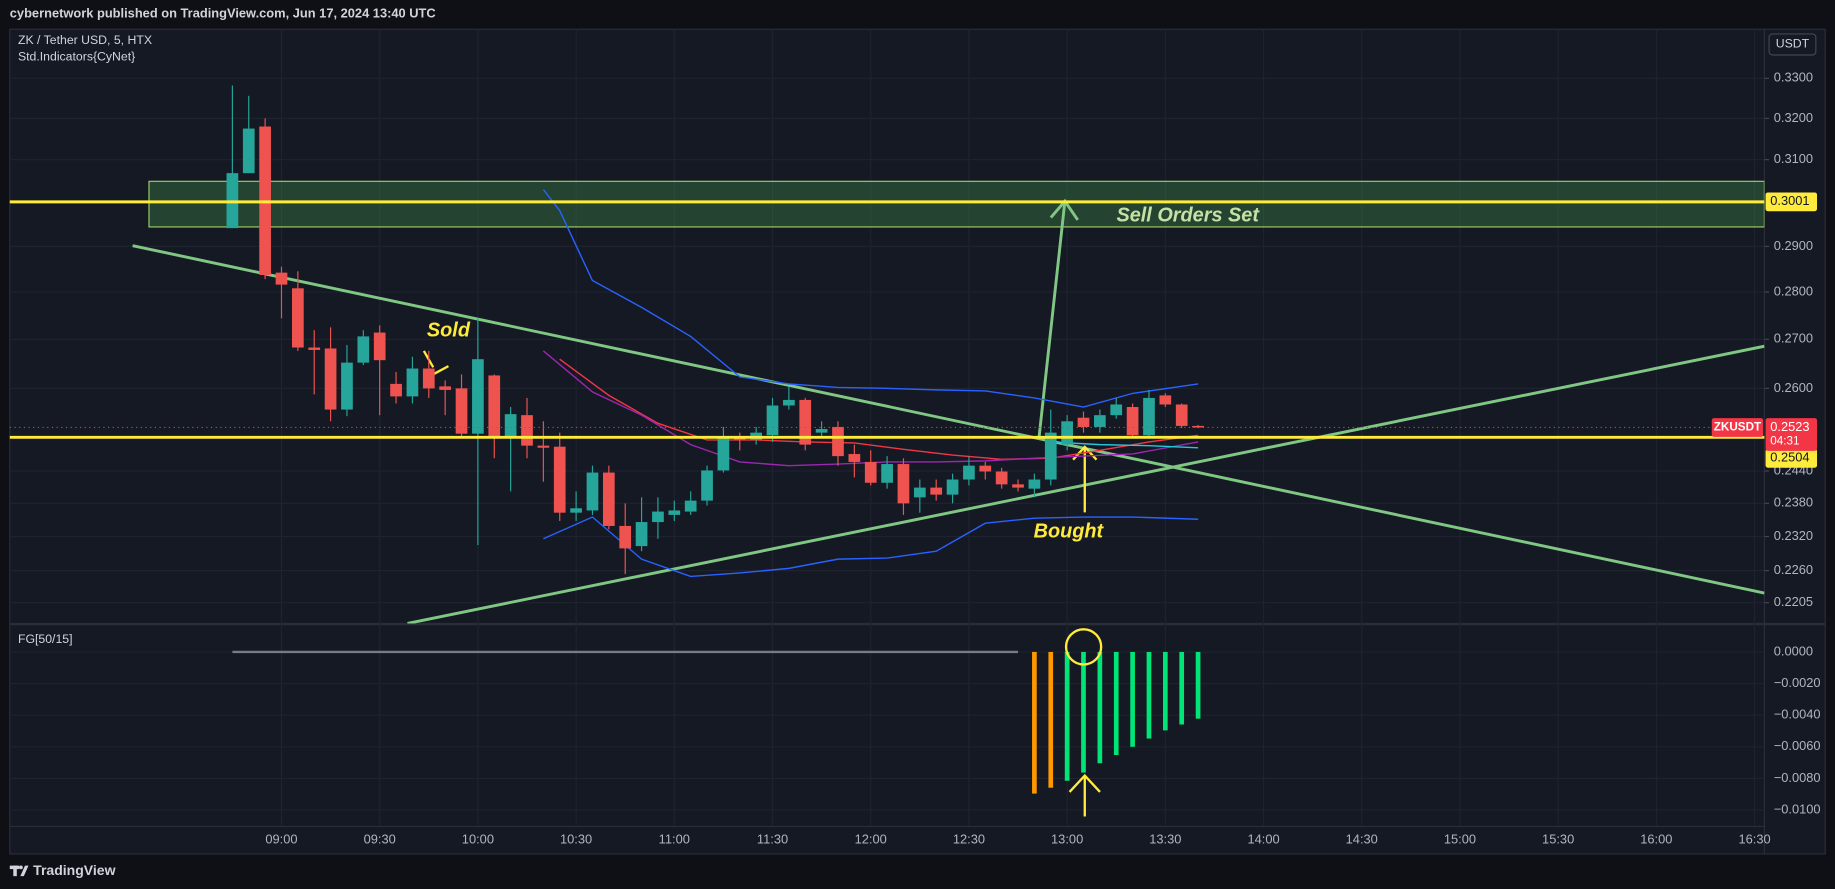 The image size is (1835, 889). Describe the element at coordinates (440, 370) in the screenshot. I see `sold-pointer` at that location.